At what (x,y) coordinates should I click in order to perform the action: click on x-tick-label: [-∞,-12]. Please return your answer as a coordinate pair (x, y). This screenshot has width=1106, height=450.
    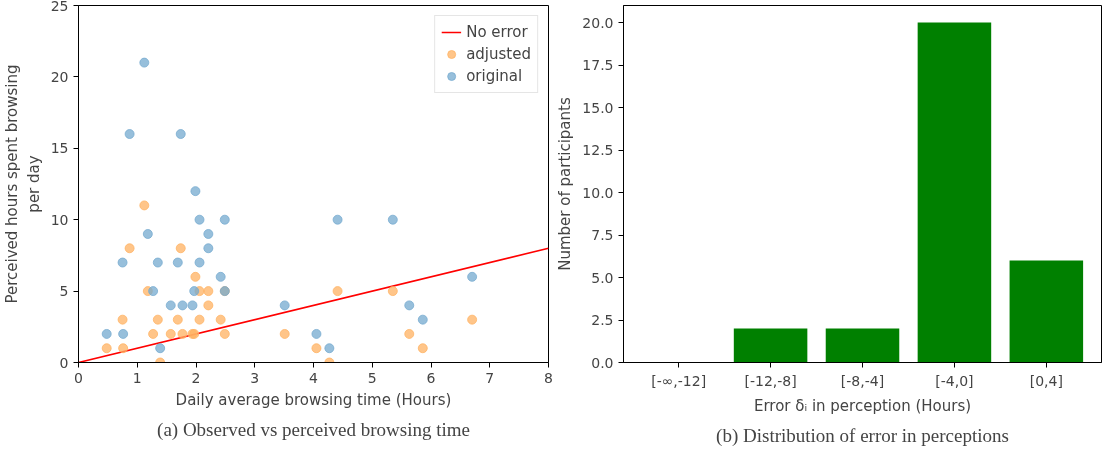
    Looking at the image, I should click on (679, 380).